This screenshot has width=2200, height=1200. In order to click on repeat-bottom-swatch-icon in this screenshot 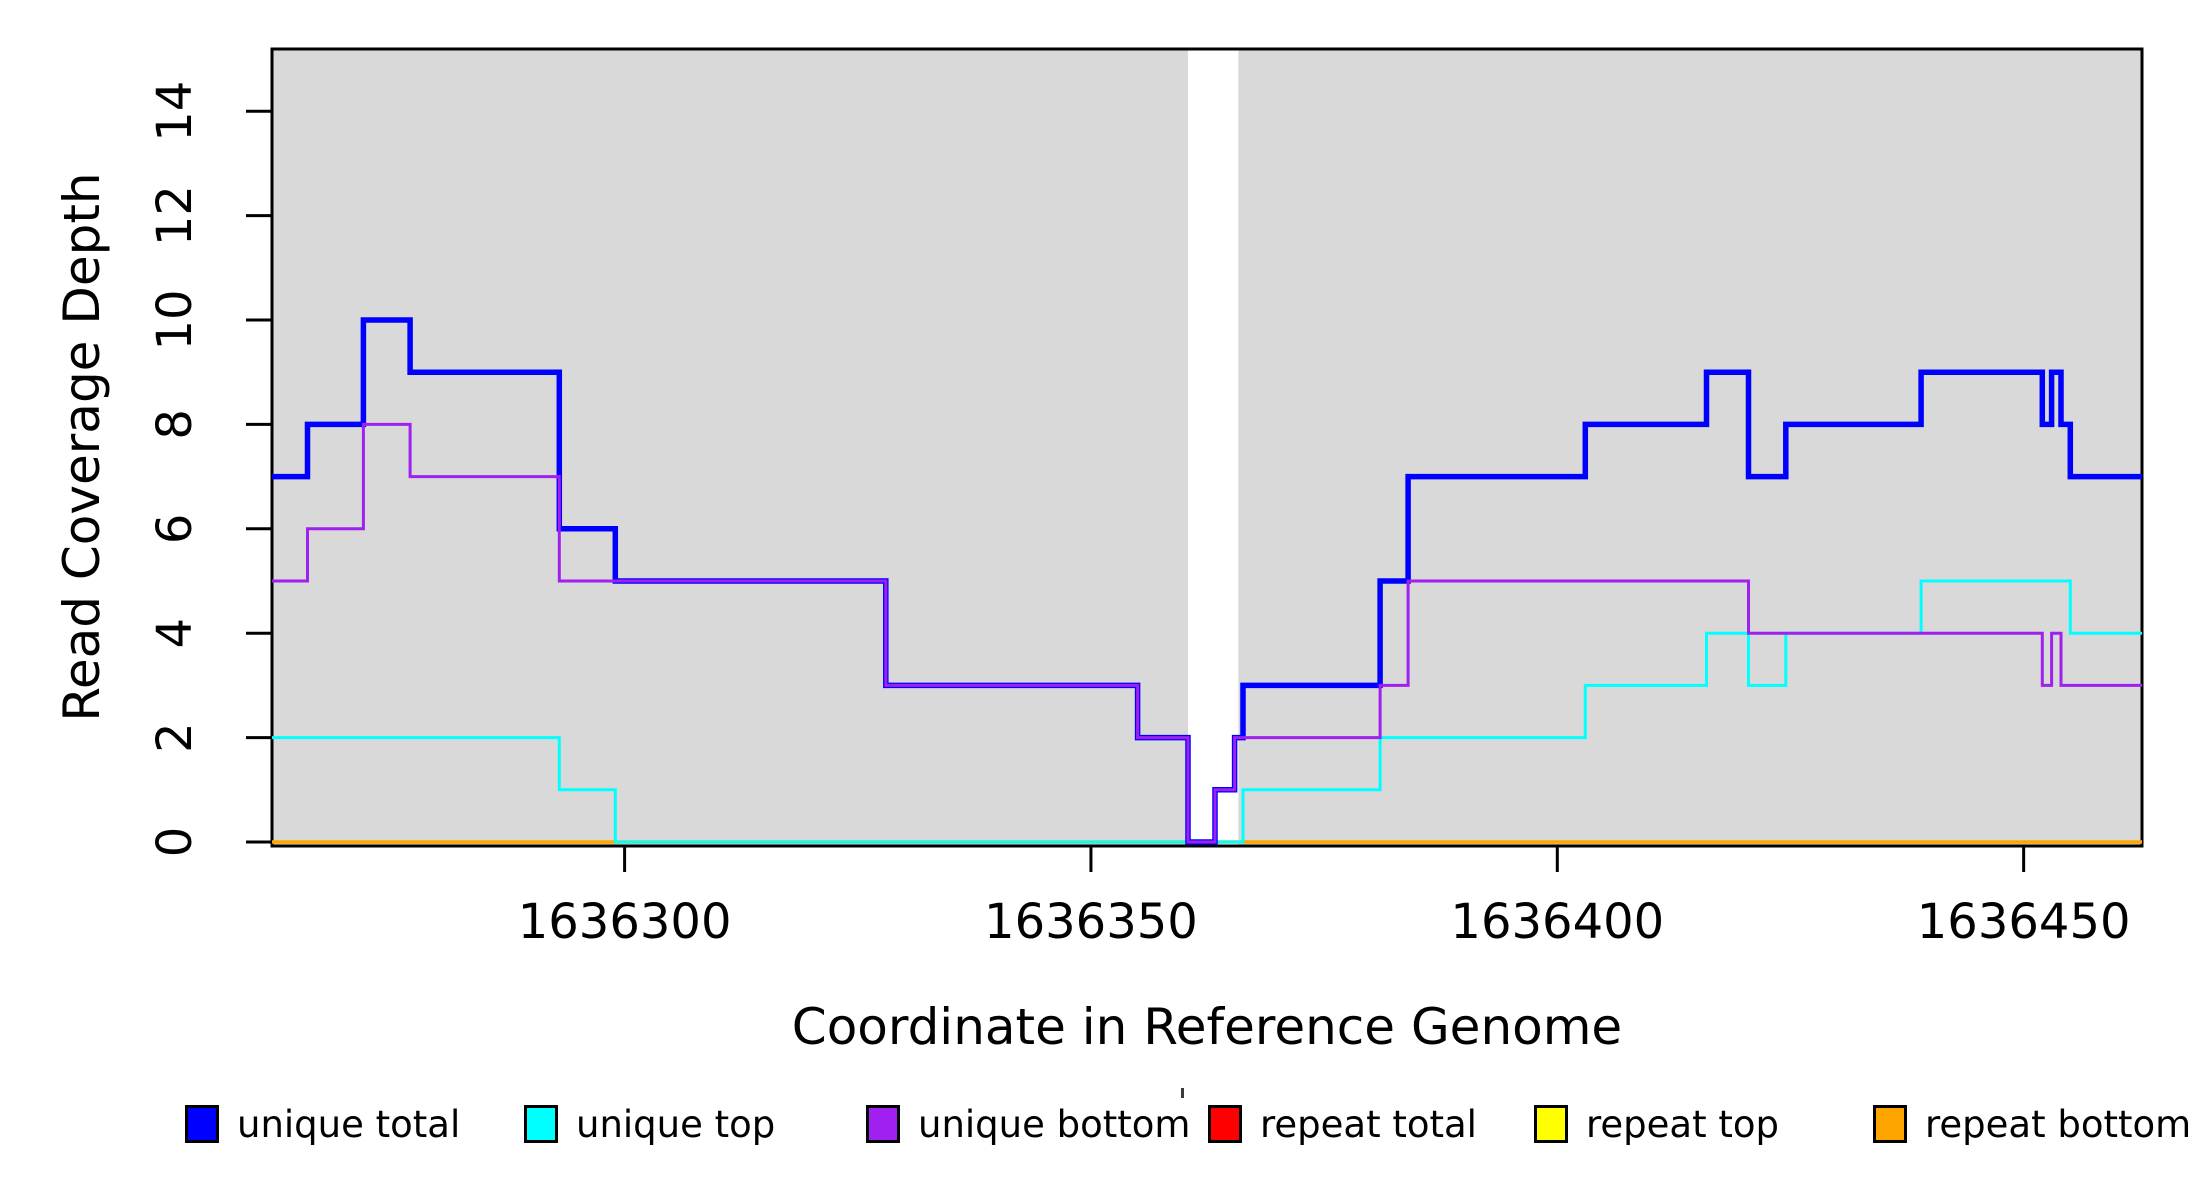, I will do `click(1890, 1124)`.